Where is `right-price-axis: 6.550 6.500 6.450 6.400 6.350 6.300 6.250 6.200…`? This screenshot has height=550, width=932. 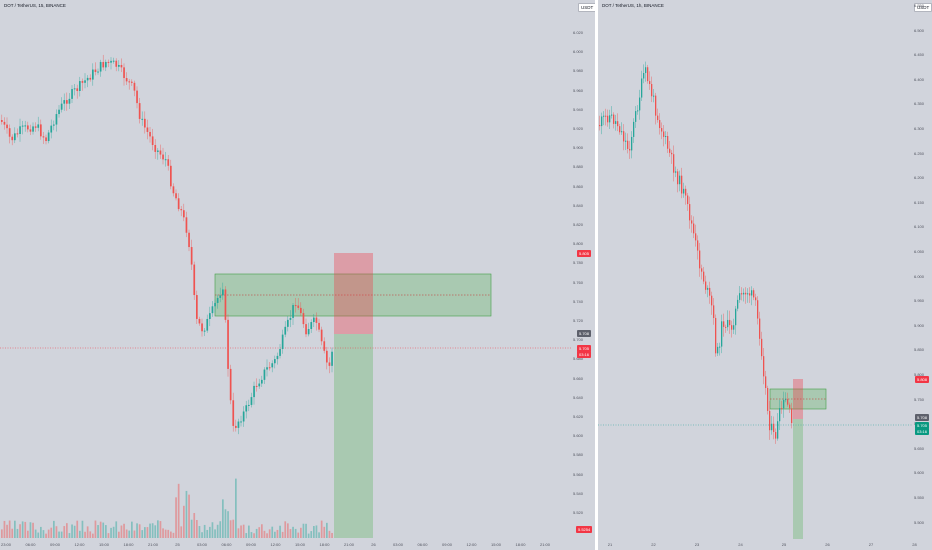 right-price-axis: 6.550 6.500 6.450 6.400 6.350 6.300 6.250 6.200… is located at coordinates (922, 275).